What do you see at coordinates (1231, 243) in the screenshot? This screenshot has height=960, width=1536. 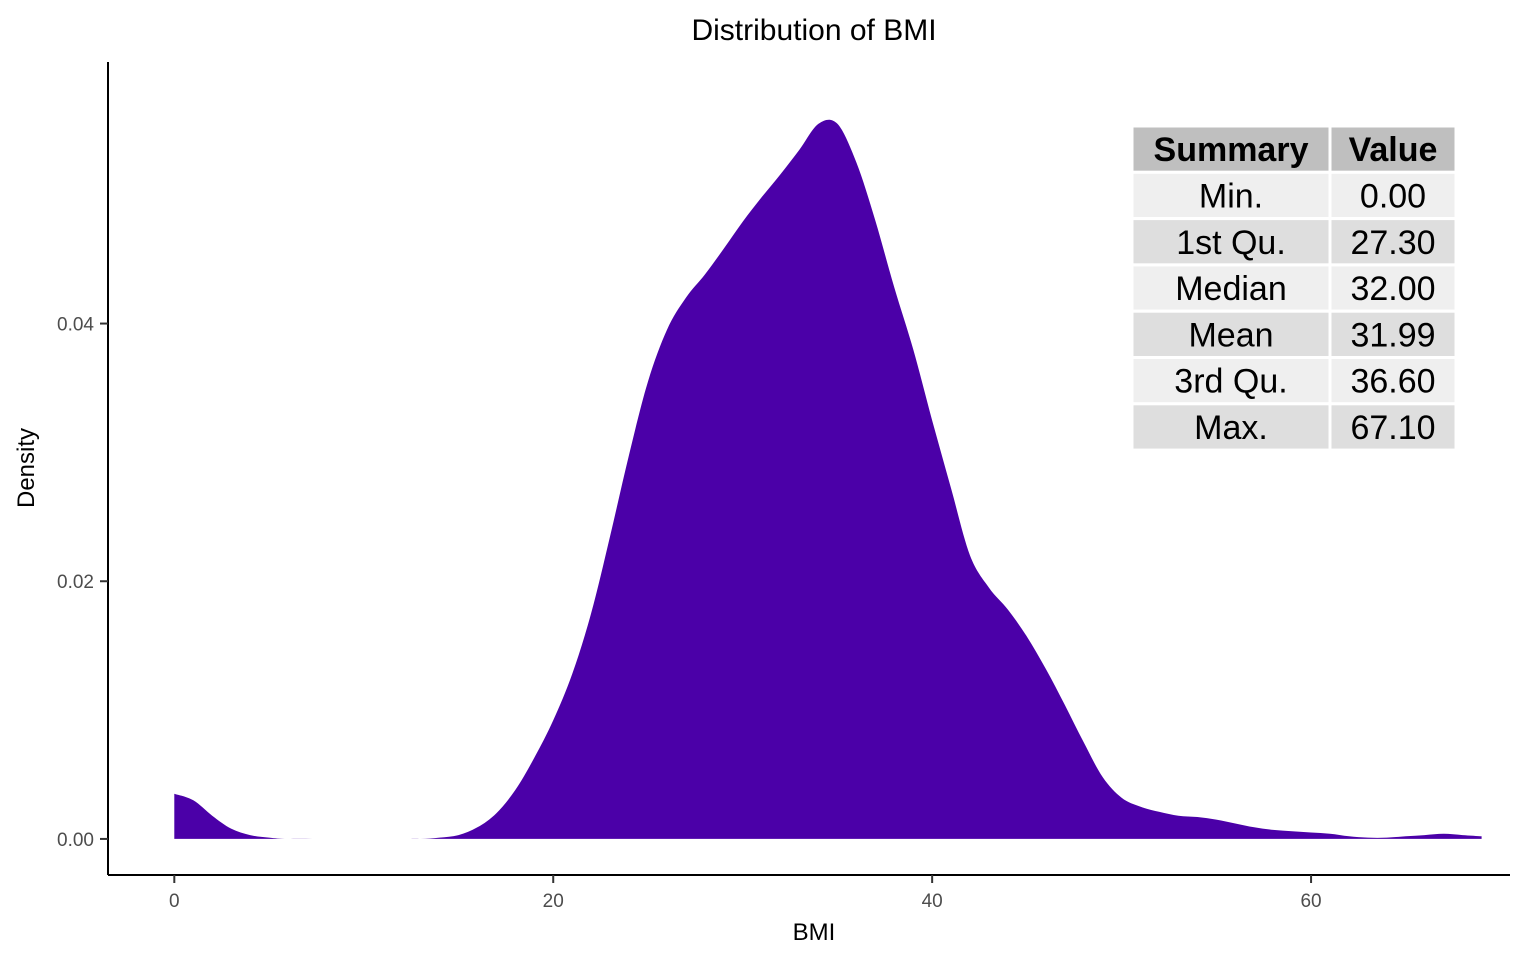 I see `table-cell-text: 1st Qu.` at bounding box center [1231, 243].